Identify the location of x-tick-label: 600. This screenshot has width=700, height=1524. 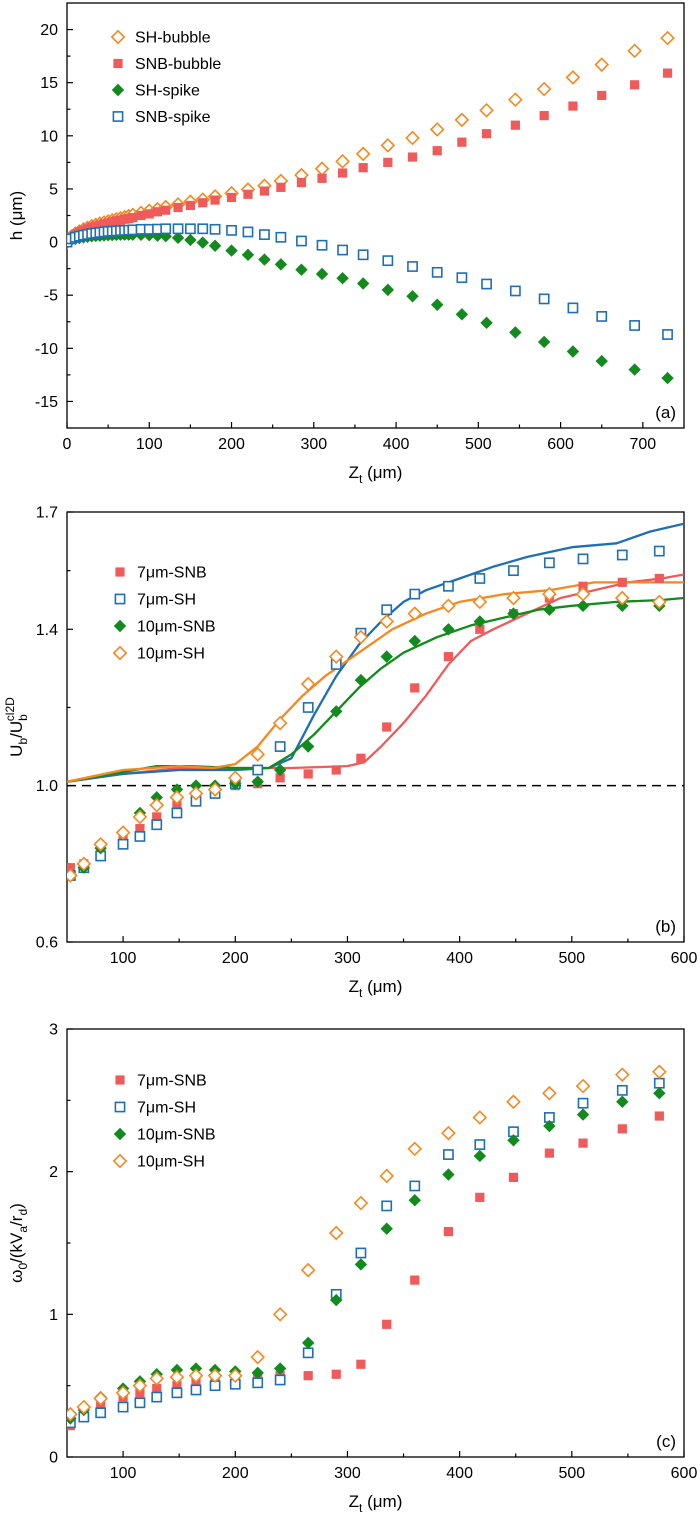
(684, 958).